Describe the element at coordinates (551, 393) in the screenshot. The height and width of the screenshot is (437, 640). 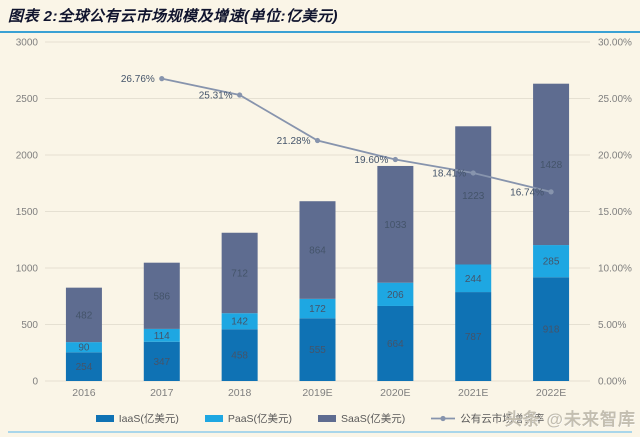
I see `x-axis-label: 2022E` at that location.